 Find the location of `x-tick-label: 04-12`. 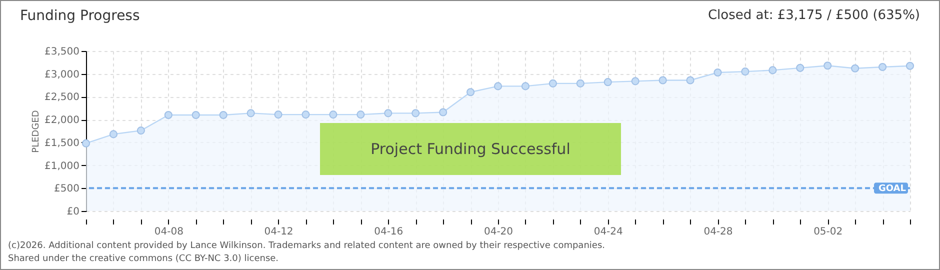

x-tick-label: 04-12 is located at coordinates (279, 232).